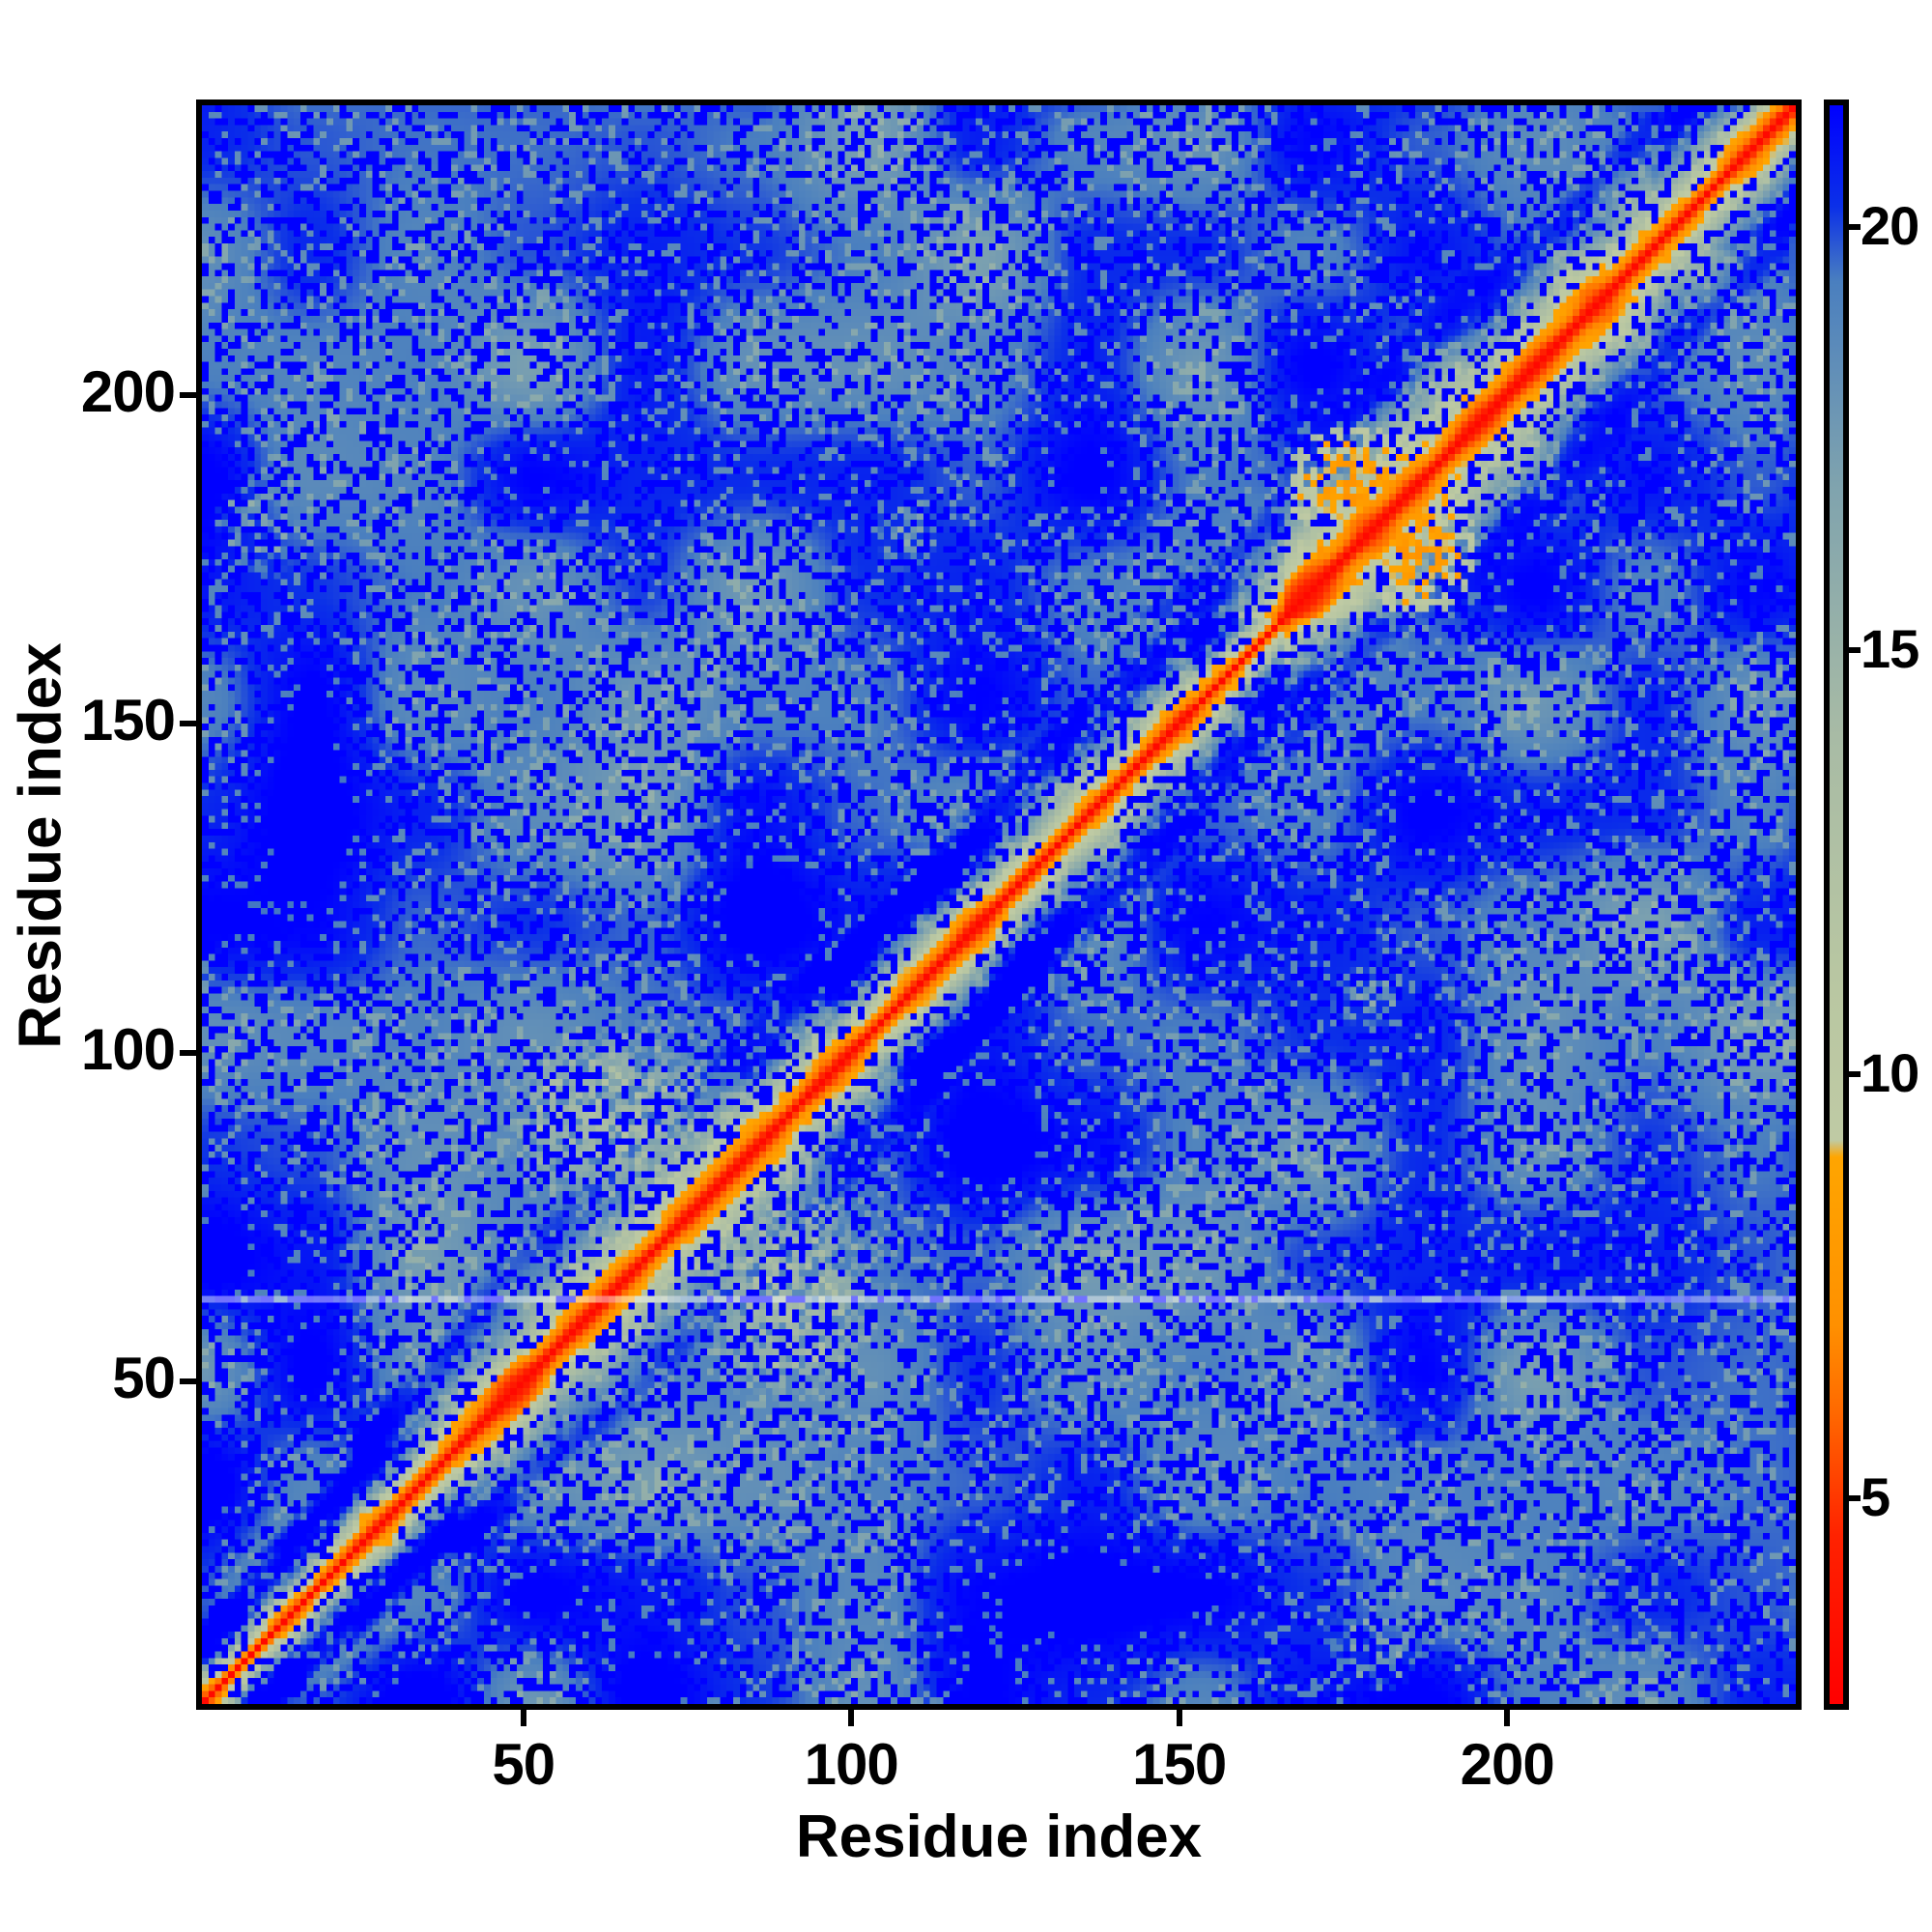  I want to click on colorbar-gradient, so click(1836, 904).